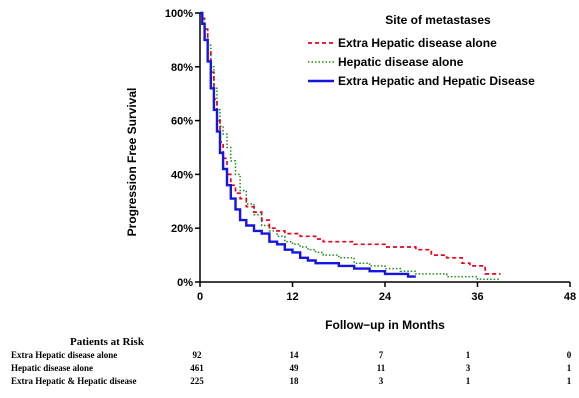 The width and height of the screenshot is (579, 398). What do you see at coordinates (381, 355) in the screenshot?
I see `risk-count: 7` at bounding box center [381, 355].